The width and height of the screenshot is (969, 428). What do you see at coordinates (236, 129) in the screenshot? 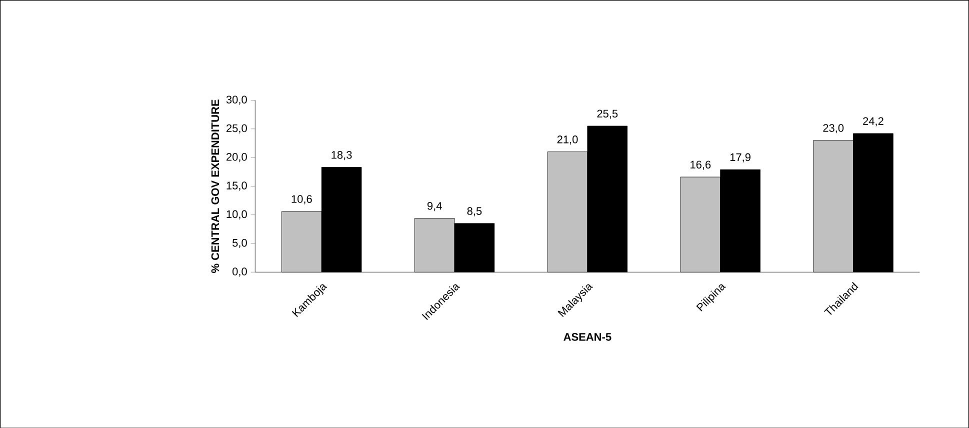
I see `y-tick-label: 25,0` at bounding box center [236, 129].